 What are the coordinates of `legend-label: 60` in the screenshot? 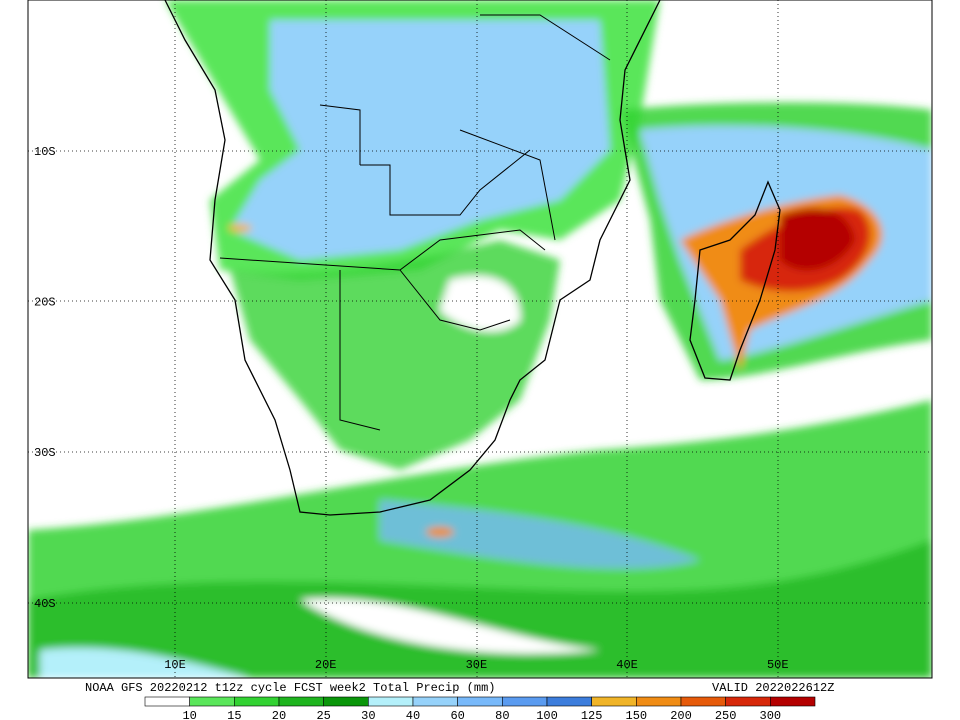 It's located at (457, 714).